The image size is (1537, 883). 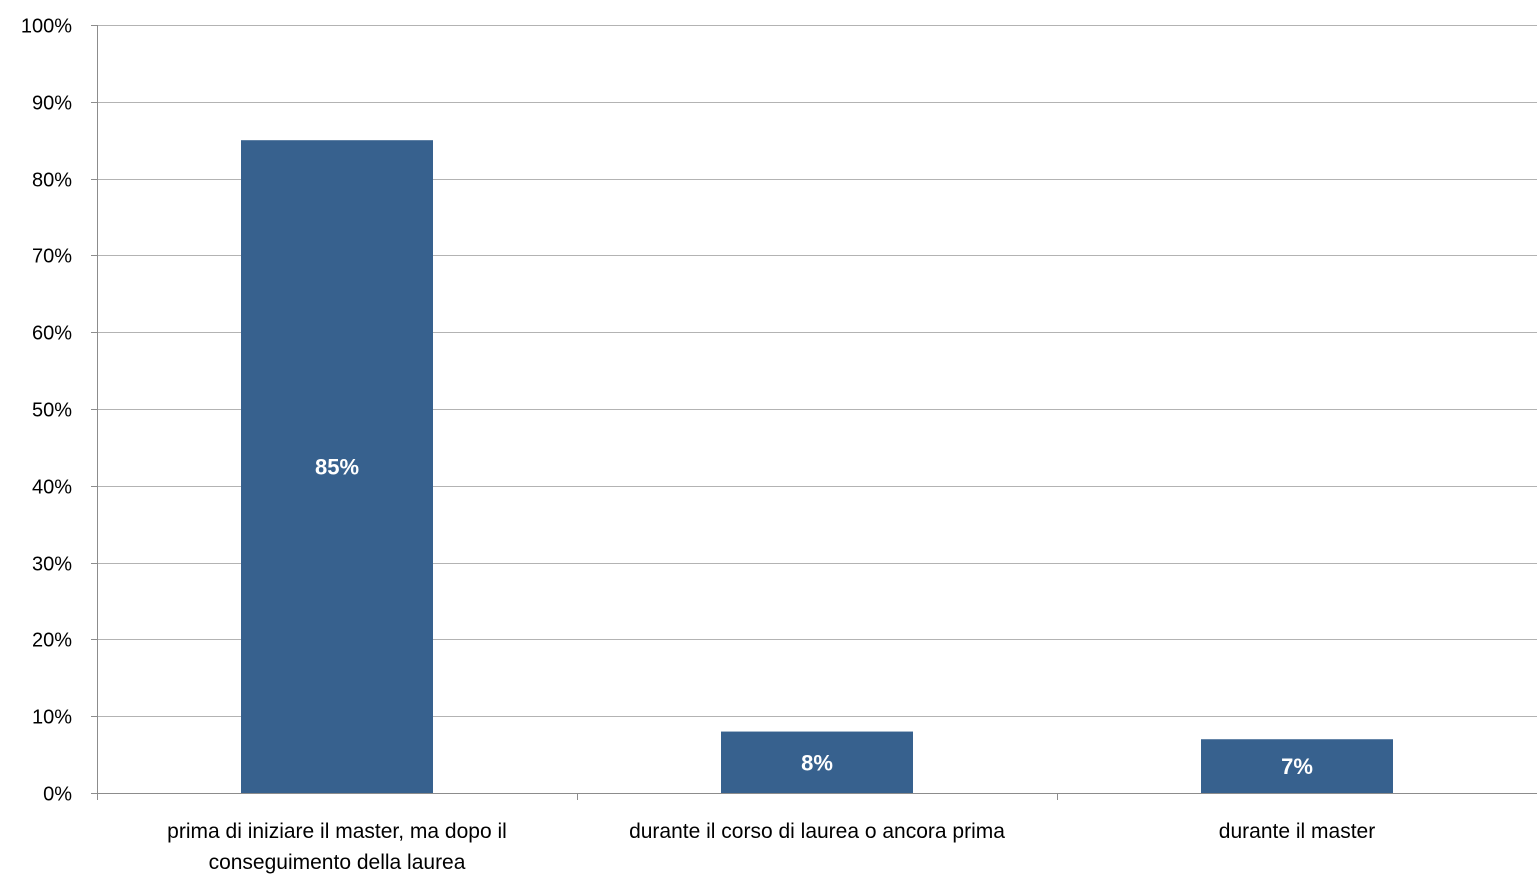 What do you see at coordinates (52, 257) in the screenshot?
I see `y-tick-label: 70%` at bounding box center [52, 257].